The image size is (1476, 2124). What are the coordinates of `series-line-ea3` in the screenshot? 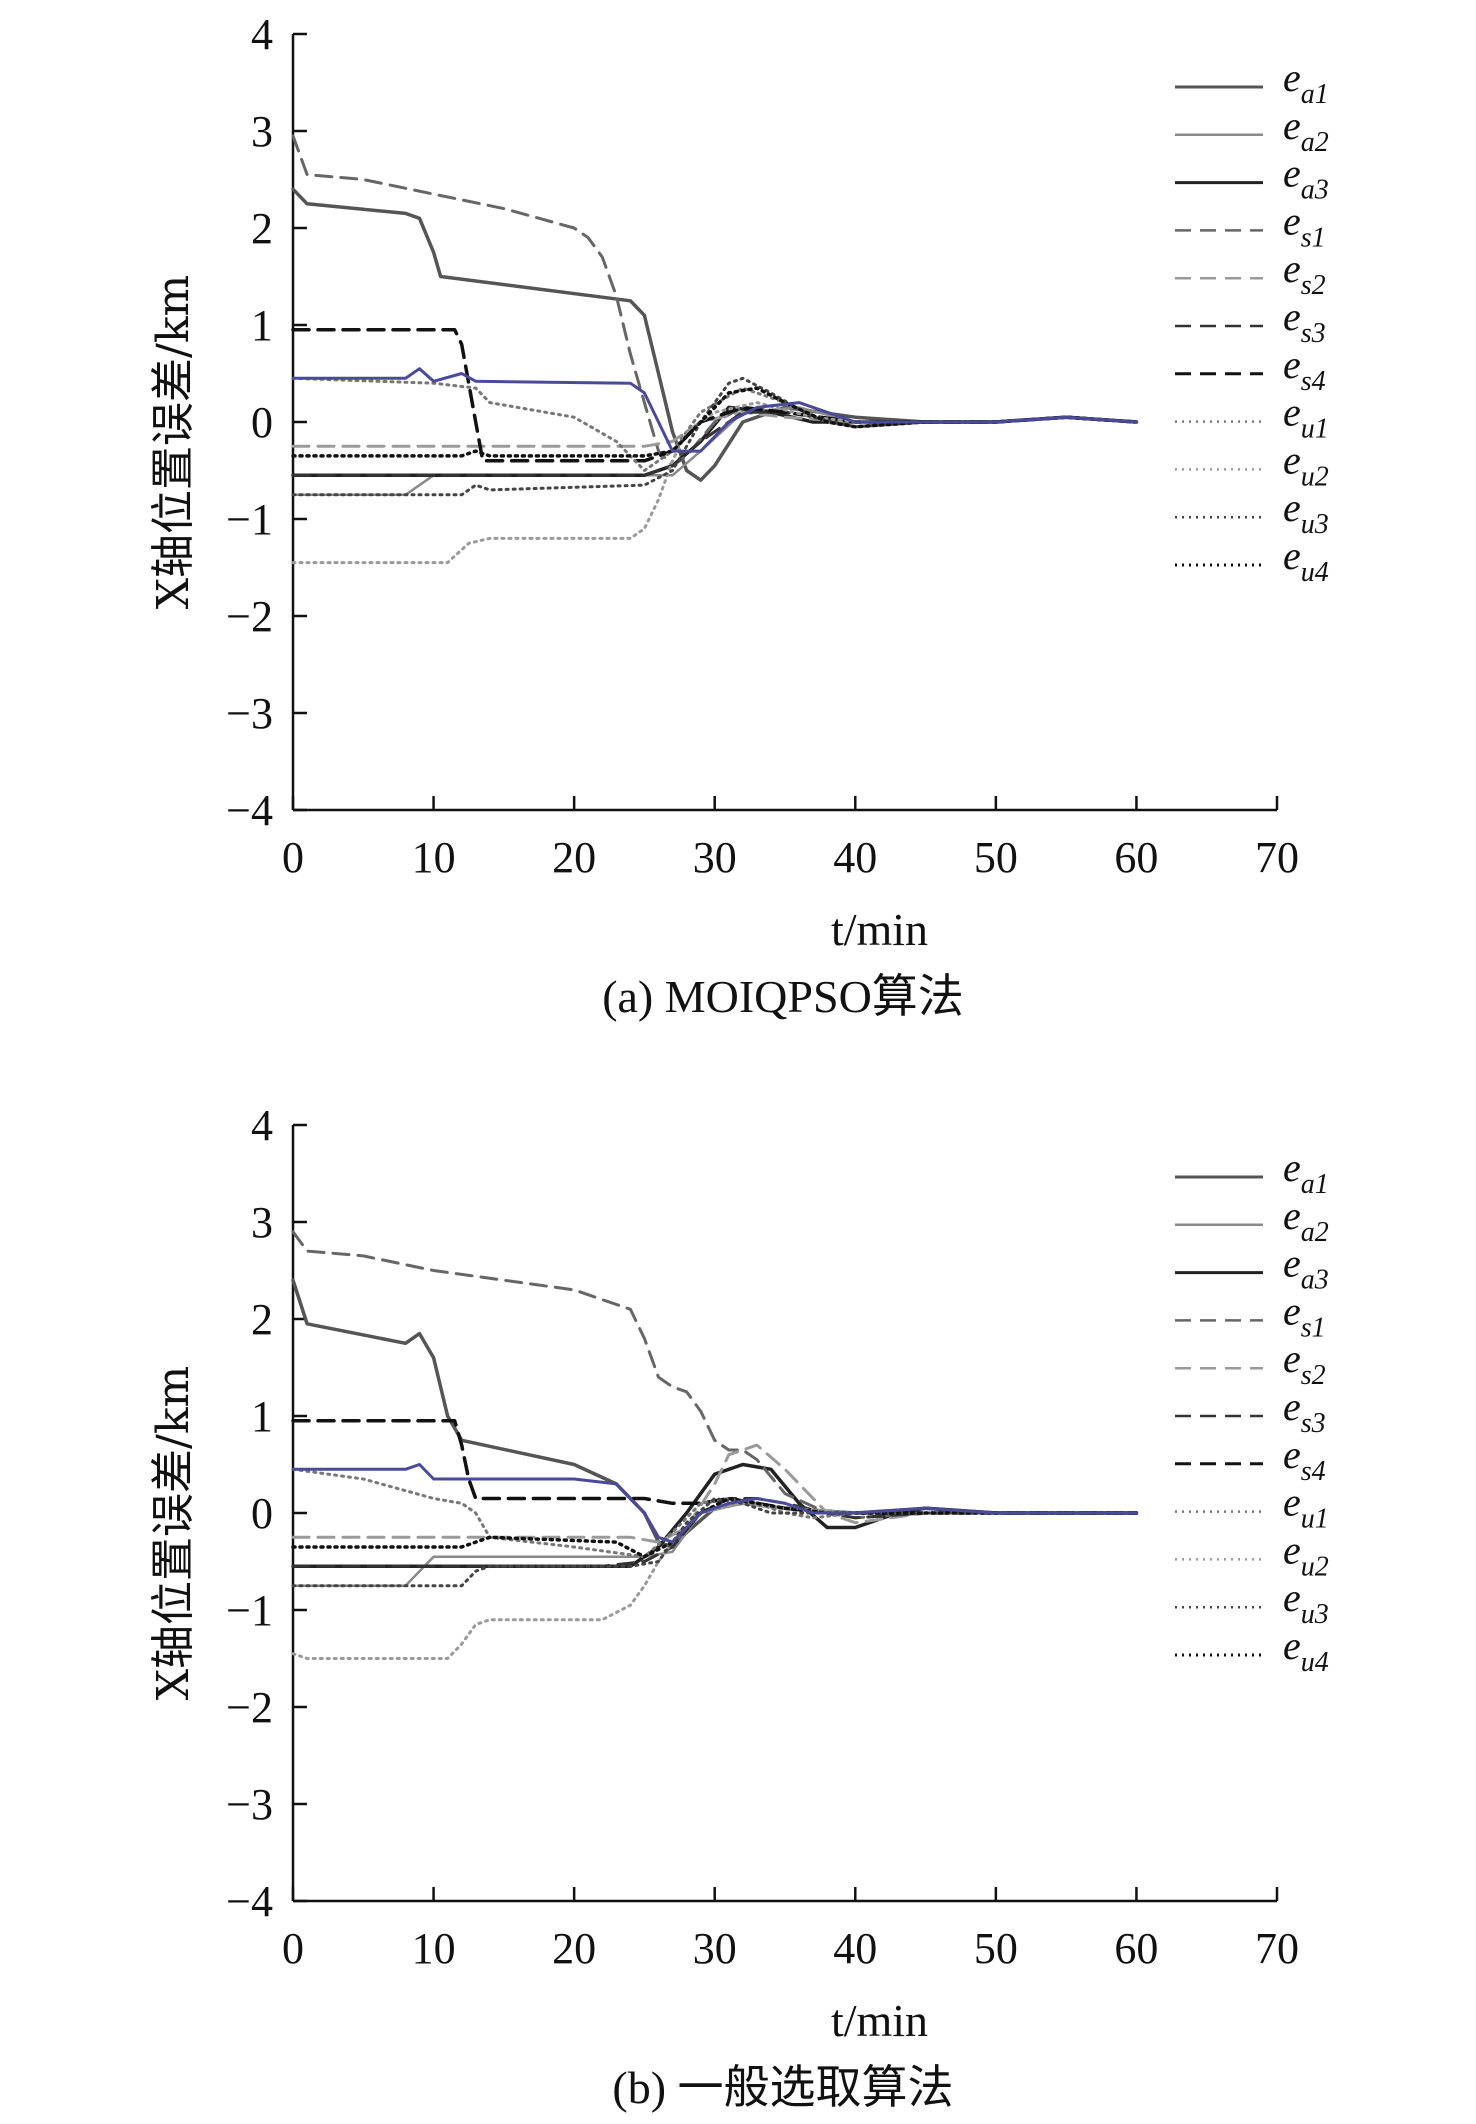 It's located at (715, 1515).